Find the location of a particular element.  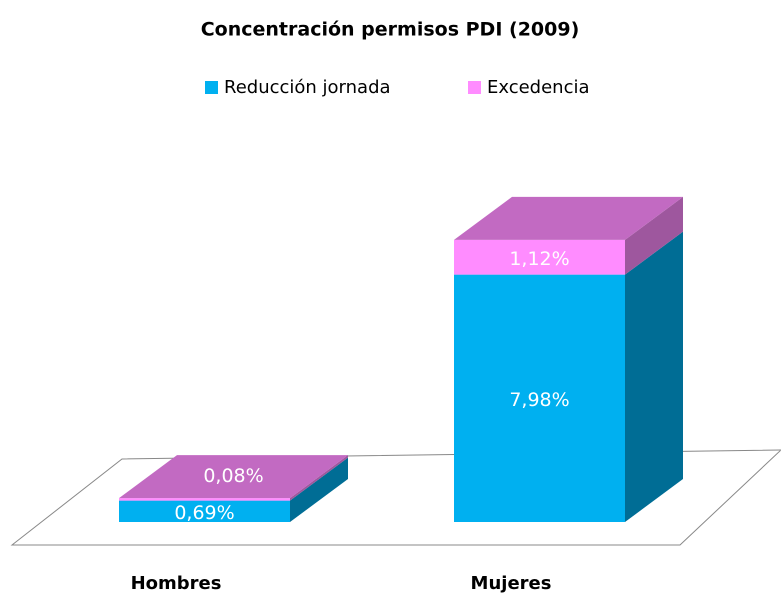

data-label: 1,12% is located at coordinates (539, 259).